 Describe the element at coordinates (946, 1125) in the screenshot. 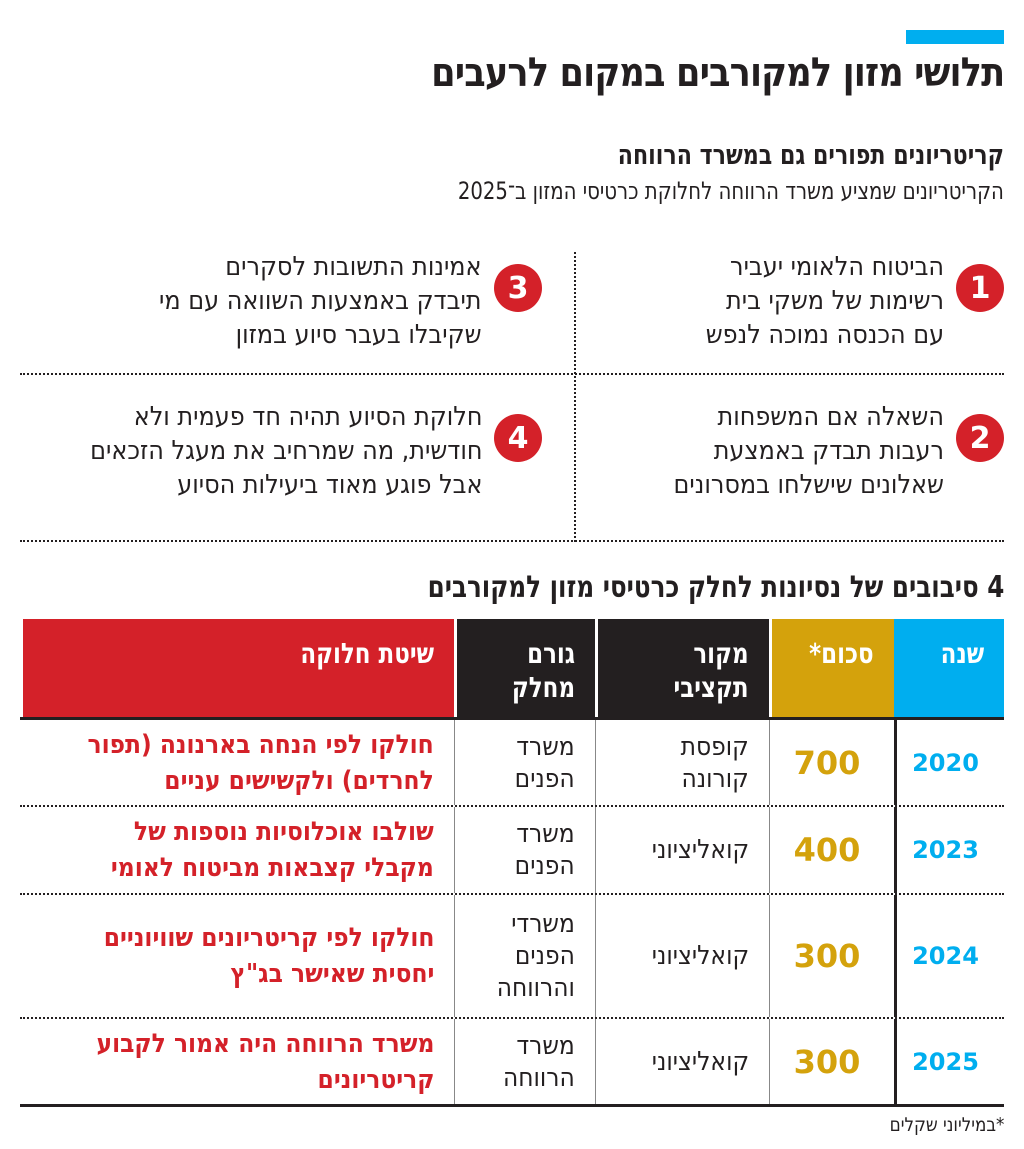

I see `footnote: *במיליוני שקלים` at that location.